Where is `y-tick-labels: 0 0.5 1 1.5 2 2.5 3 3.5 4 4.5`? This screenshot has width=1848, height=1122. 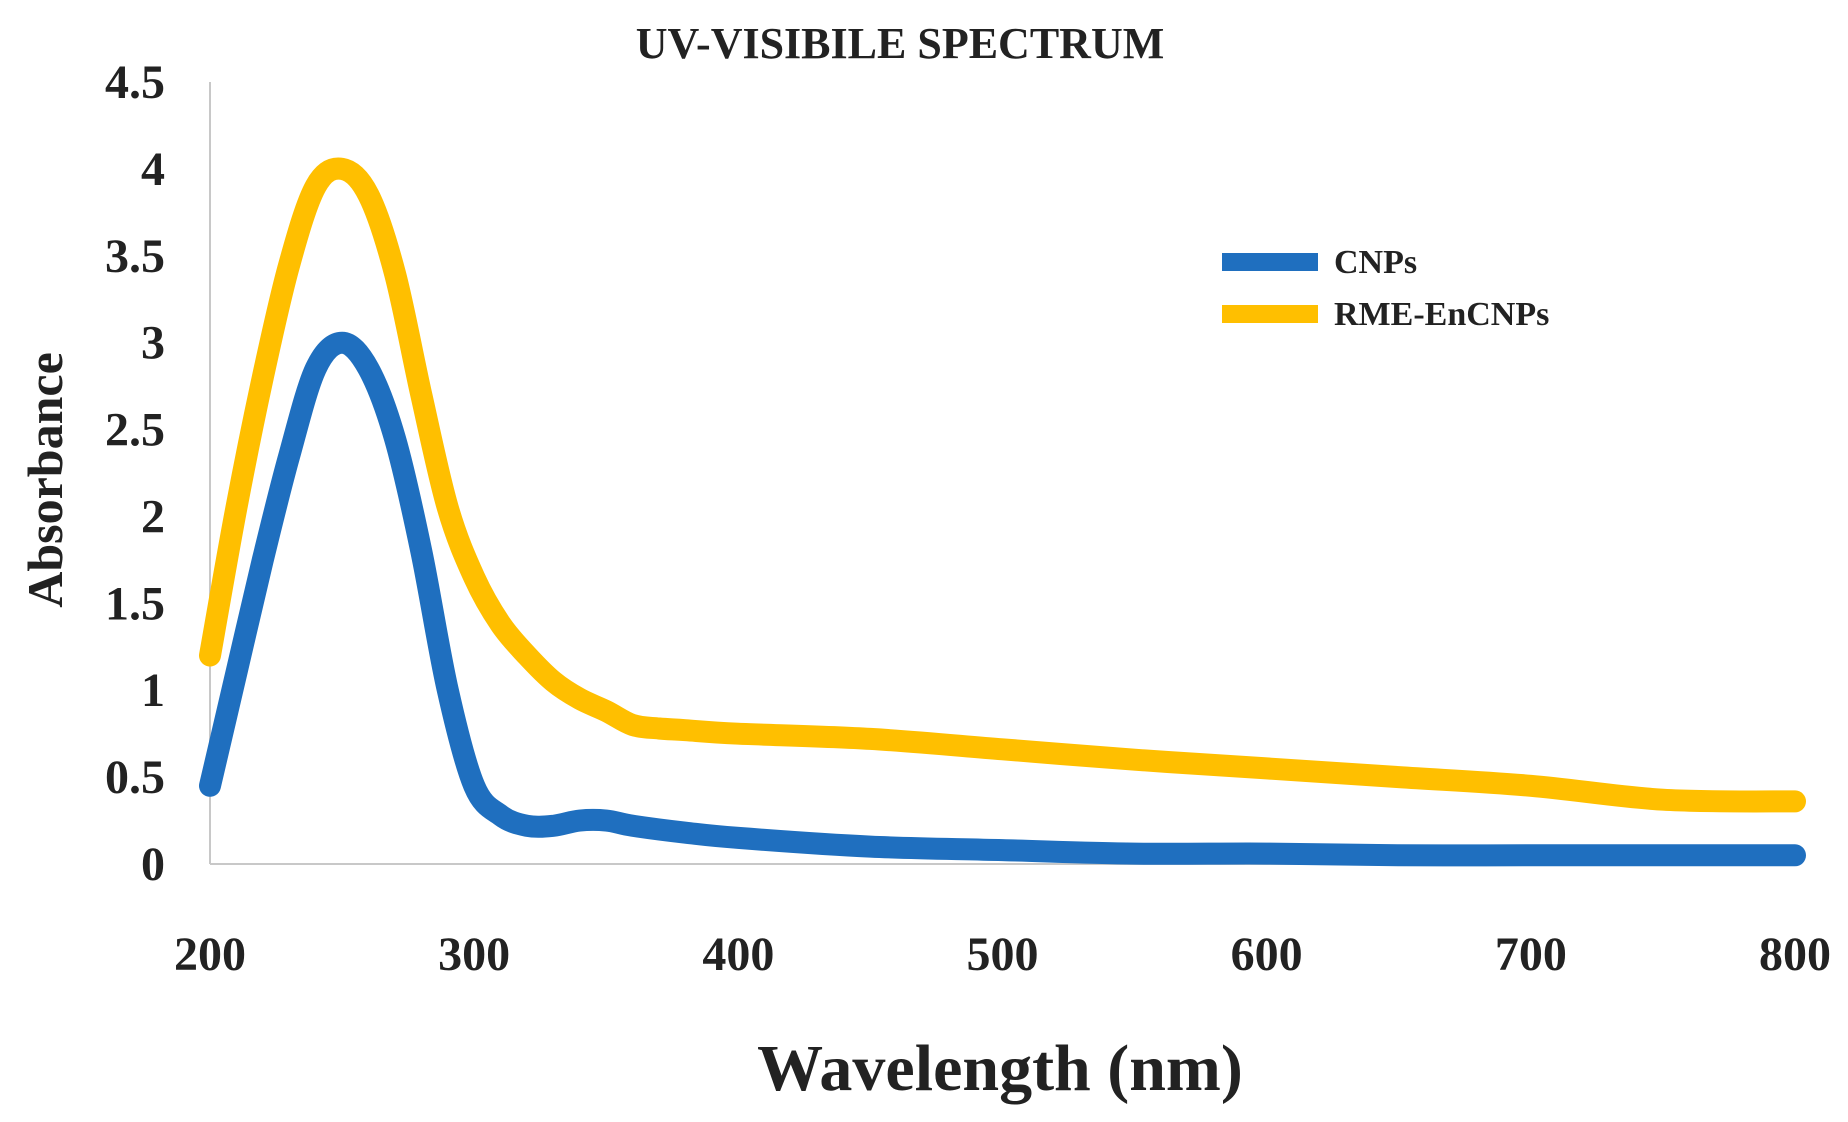 y-tick-labels: 0 0.5 1 1.5 2 2.5 3 3.5 4 4.5 is located at coordinates (135, 473).